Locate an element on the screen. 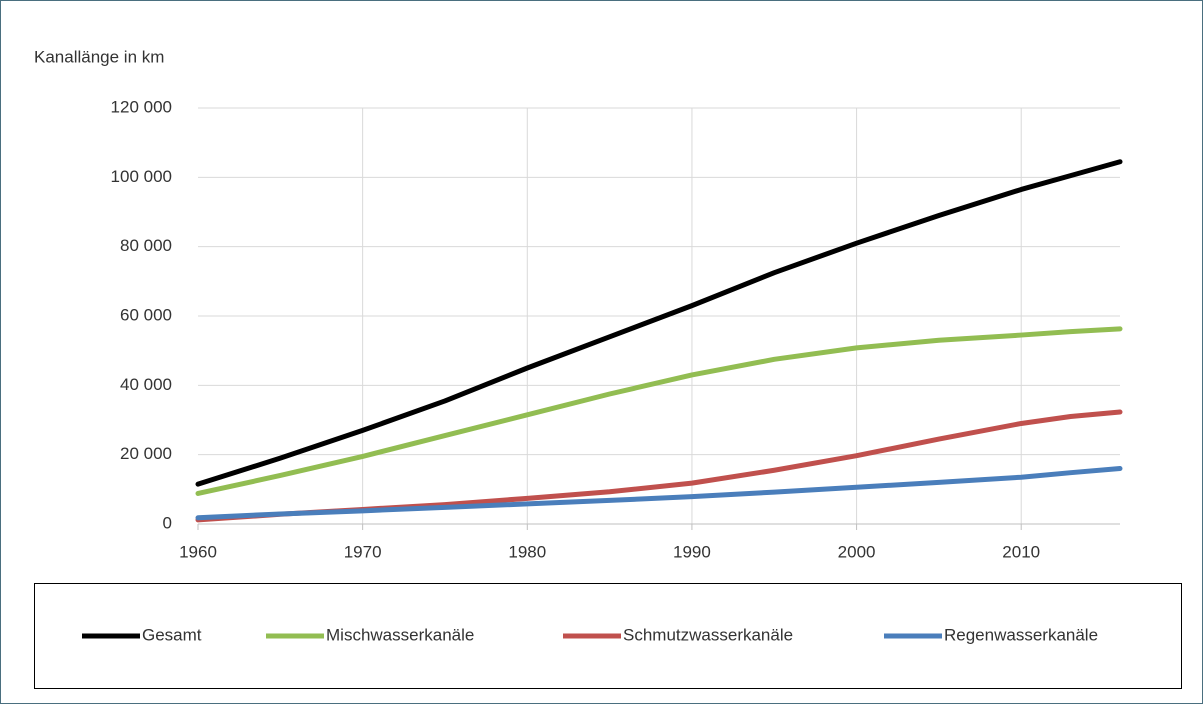 The width and height of the screenshot is (1203, 704). x-tick-label: 1970 is located at coordinates (363, 551).